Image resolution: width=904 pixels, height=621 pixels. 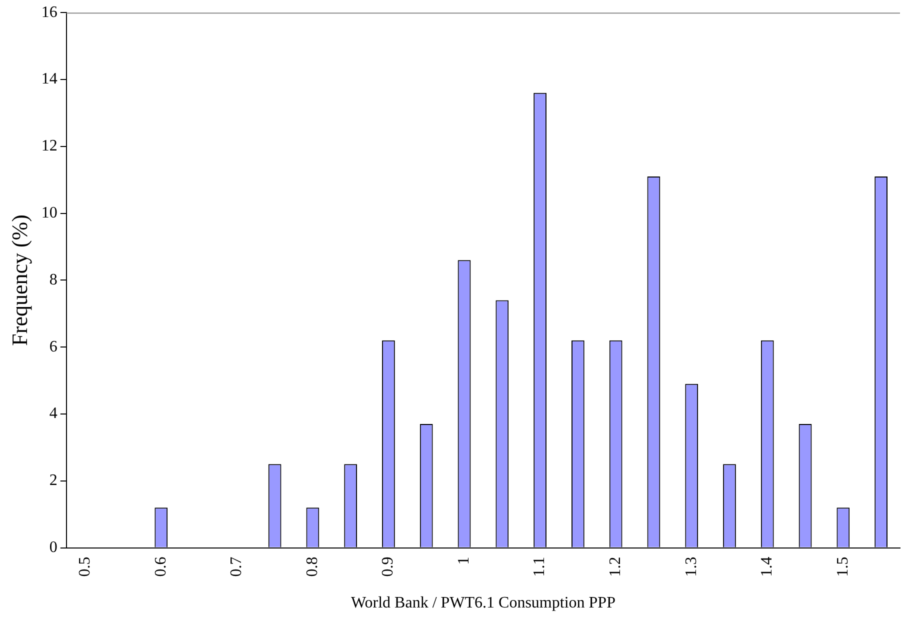 What do you see at coordinates (388, 566) in the screenshot?
I see `x-tick-label: 0.9` at bounding box center [388, 566].